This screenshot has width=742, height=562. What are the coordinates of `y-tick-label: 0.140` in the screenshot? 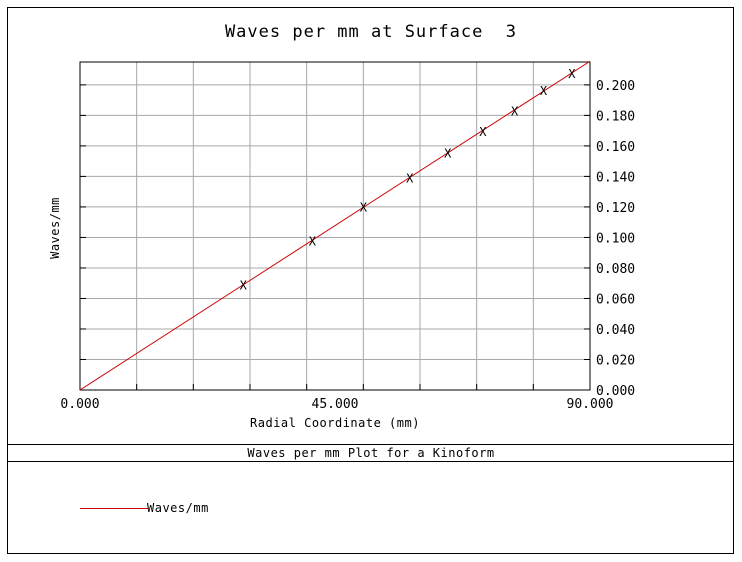 It's located at (615, 177).